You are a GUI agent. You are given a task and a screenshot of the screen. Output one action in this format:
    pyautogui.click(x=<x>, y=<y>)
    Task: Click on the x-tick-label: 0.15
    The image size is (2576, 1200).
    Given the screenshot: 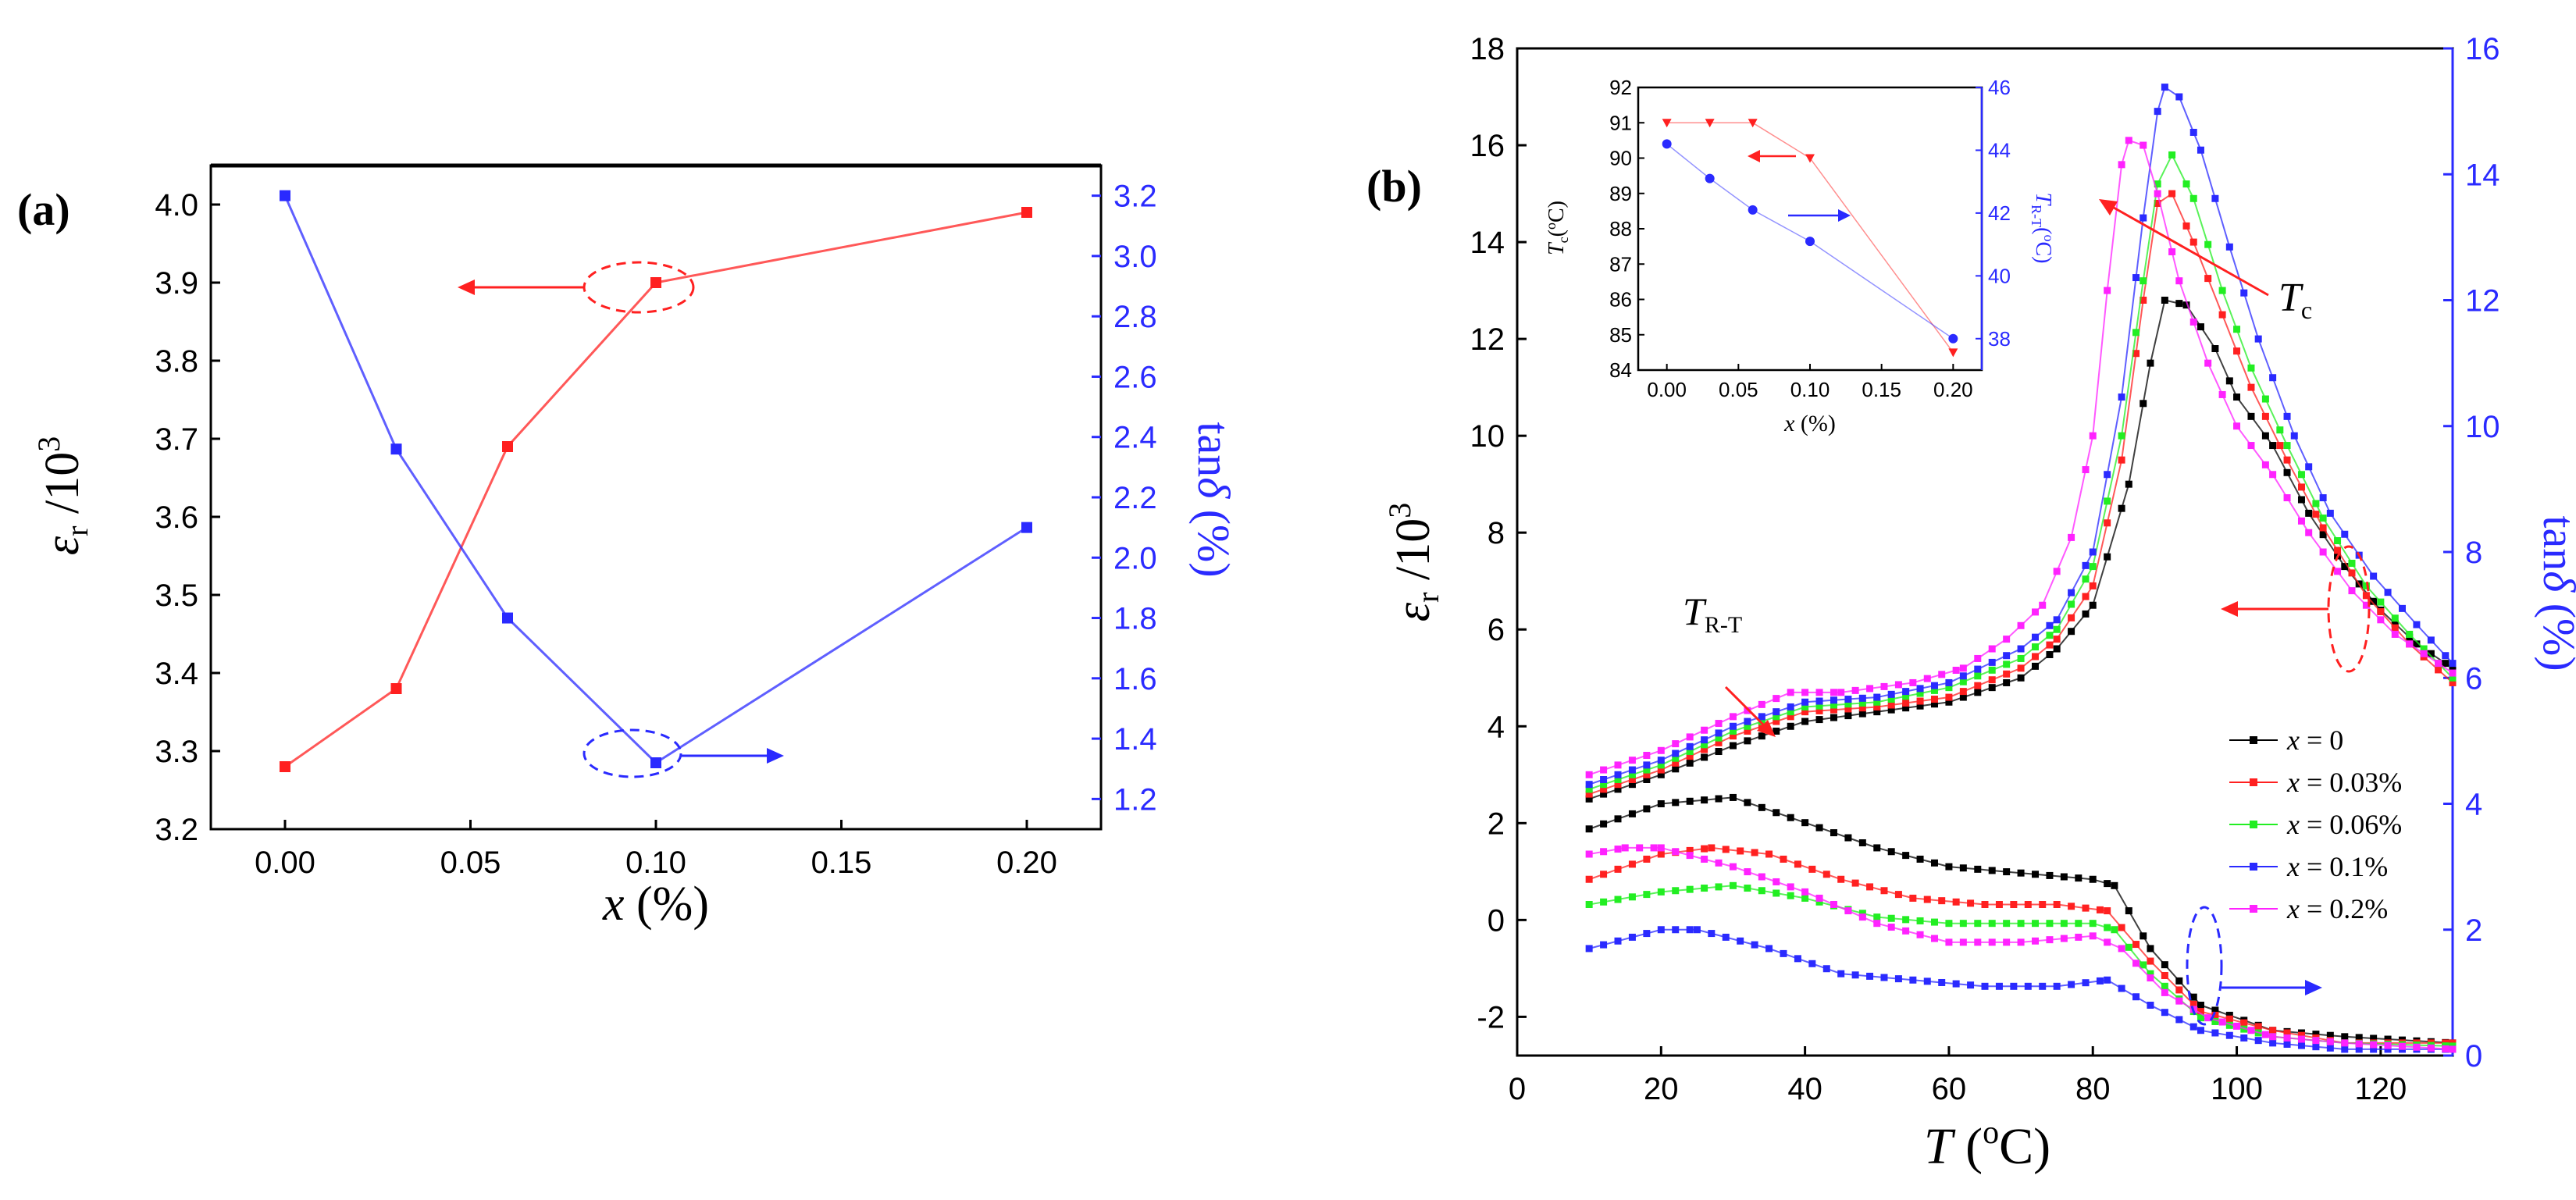 What is the action you would take?
    pyautogui.click(x=841, y=863)
    